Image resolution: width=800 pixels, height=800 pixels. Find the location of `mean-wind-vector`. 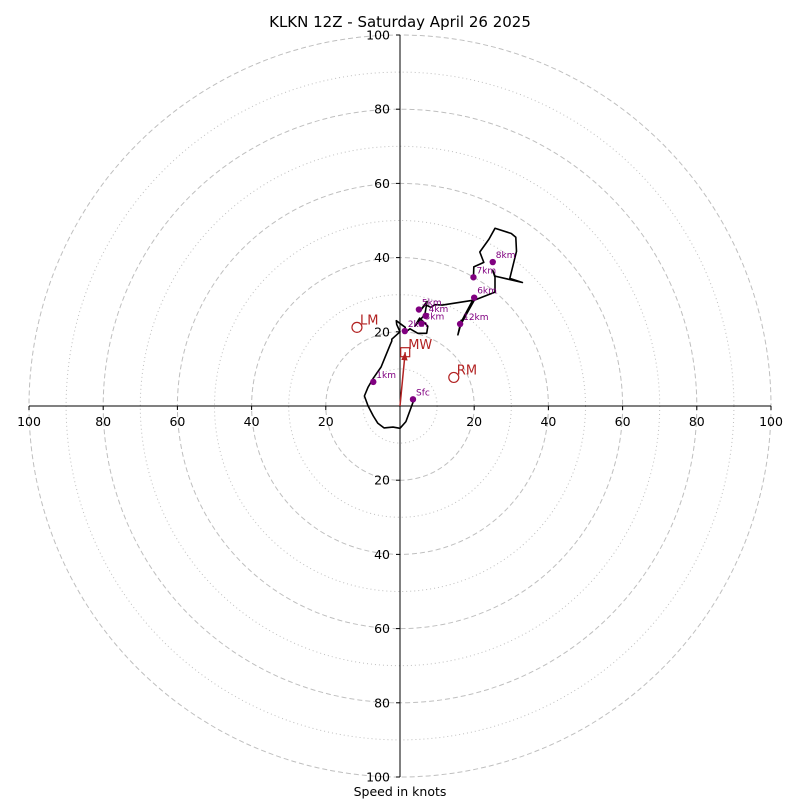

mean-wind-vector is located at coordinates (403, 379).